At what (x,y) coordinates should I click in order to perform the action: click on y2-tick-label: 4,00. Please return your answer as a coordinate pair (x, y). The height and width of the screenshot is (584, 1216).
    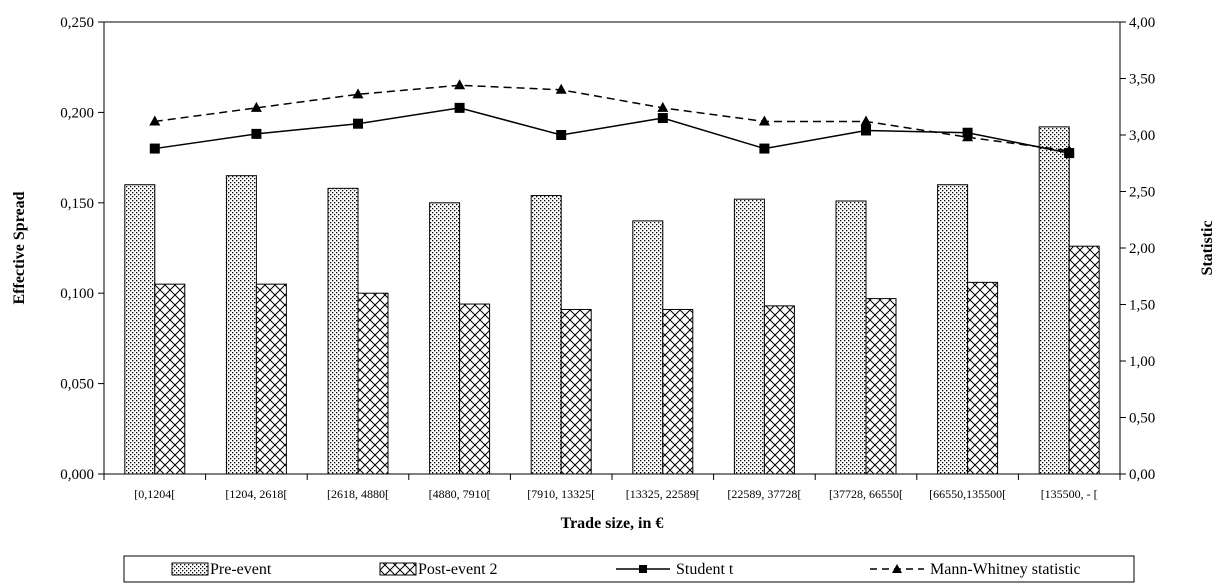
    Looking at the image, I should click on (1142, 23).